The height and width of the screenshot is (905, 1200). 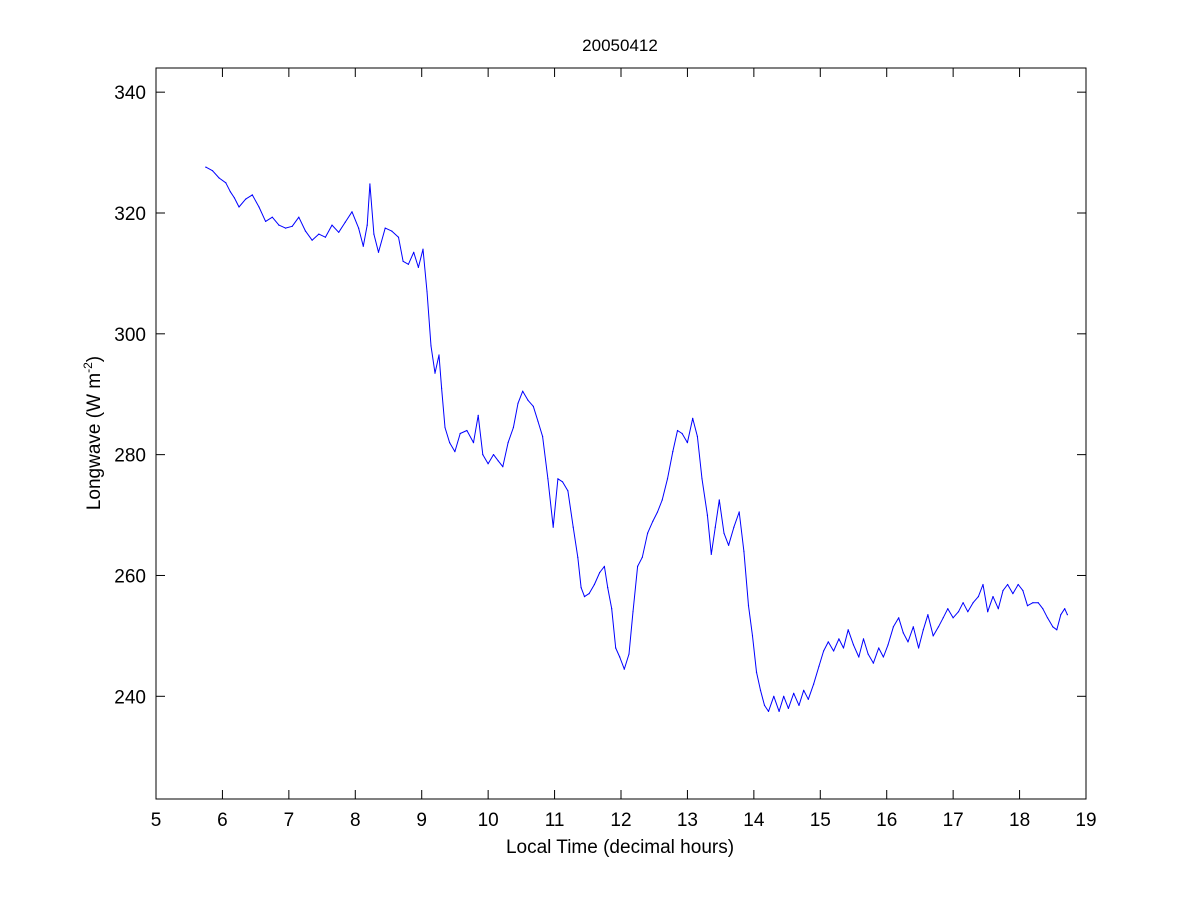 What do you see at coordinates (1019, 820) in the screenshot?
I see `x-tick-label: 18` at bounding box center [1019, 820].